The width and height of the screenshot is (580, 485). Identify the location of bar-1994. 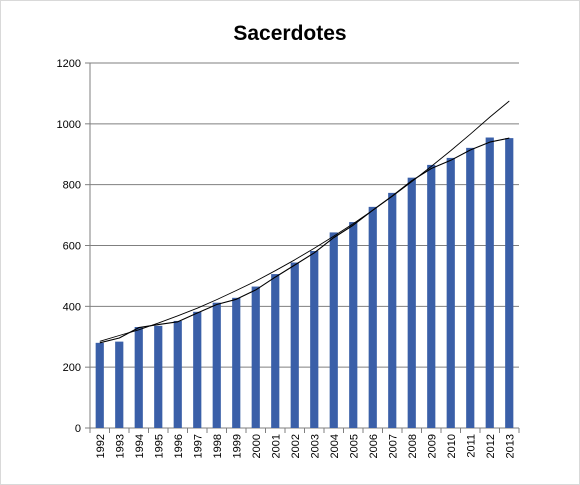
(138, 377).